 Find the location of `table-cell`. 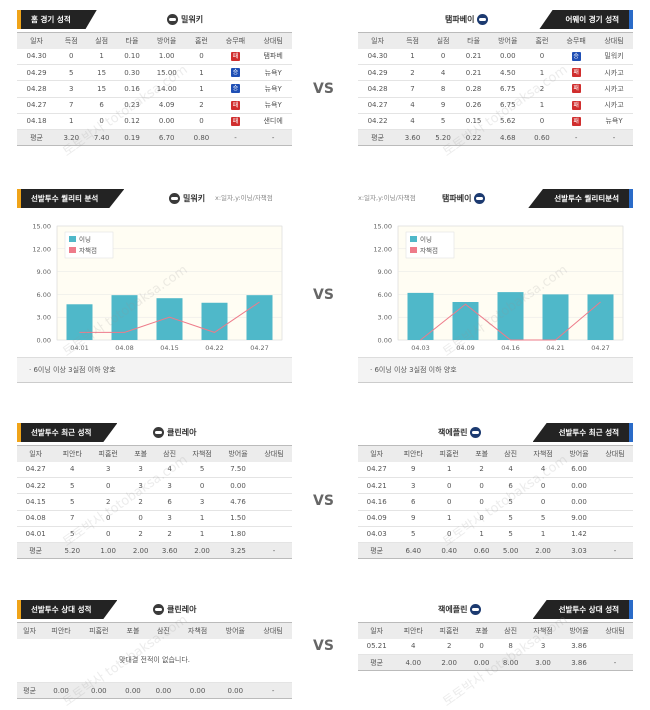

table-cell is located at coordinates (273, 518).